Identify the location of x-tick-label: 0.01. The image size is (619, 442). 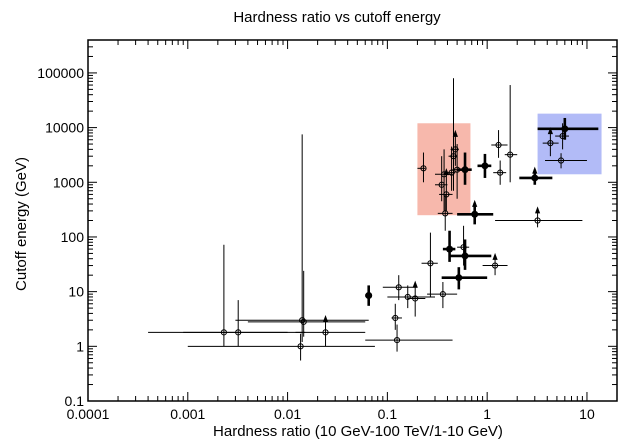
(287, 414).